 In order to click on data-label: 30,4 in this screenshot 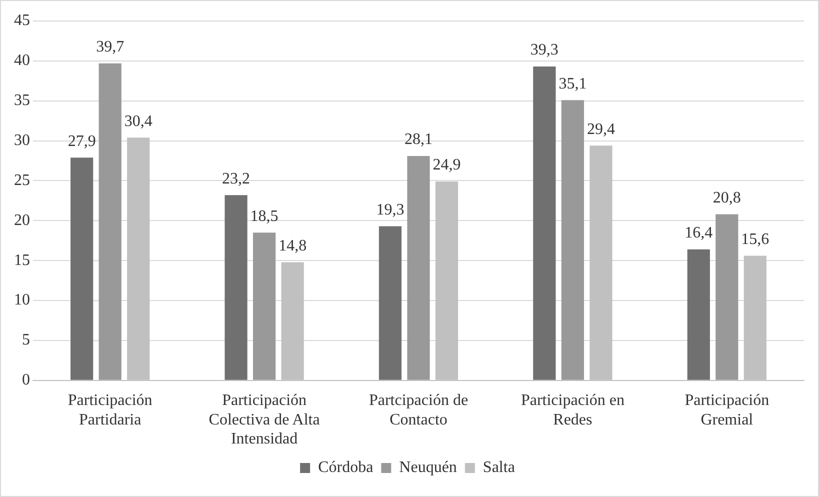, I will do `click(138, 121)`.